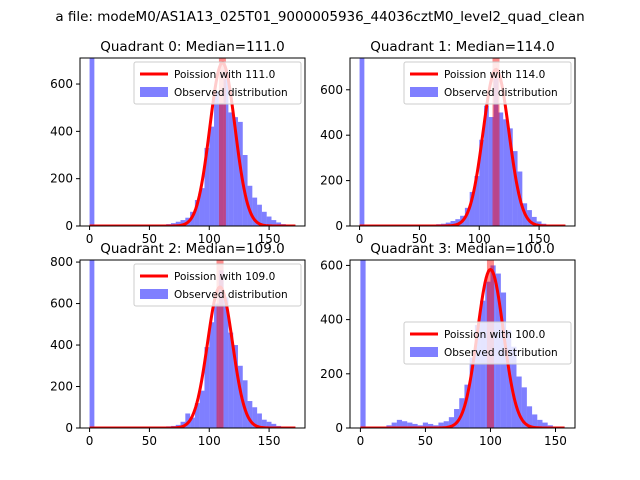 This screenshot has width=640, height=480. What do you see at coordinates (224, 75) in the screenshot?
I see `legend-label-fit: Poission with 111.0` at bounding box center [224, 75].